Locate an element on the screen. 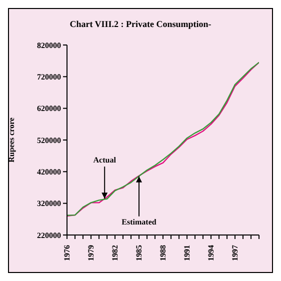 This screenshot has height=281, width=281. y-tick-label: 320000 is located at coordinates (49, 203).